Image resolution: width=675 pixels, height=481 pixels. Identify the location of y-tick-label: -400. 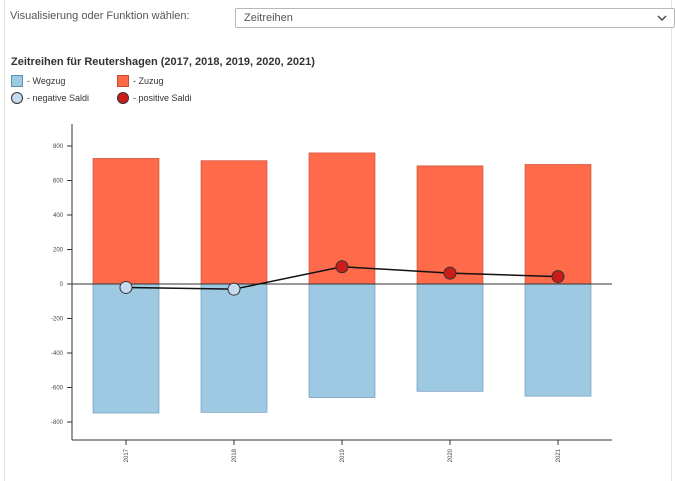
(57, 354).